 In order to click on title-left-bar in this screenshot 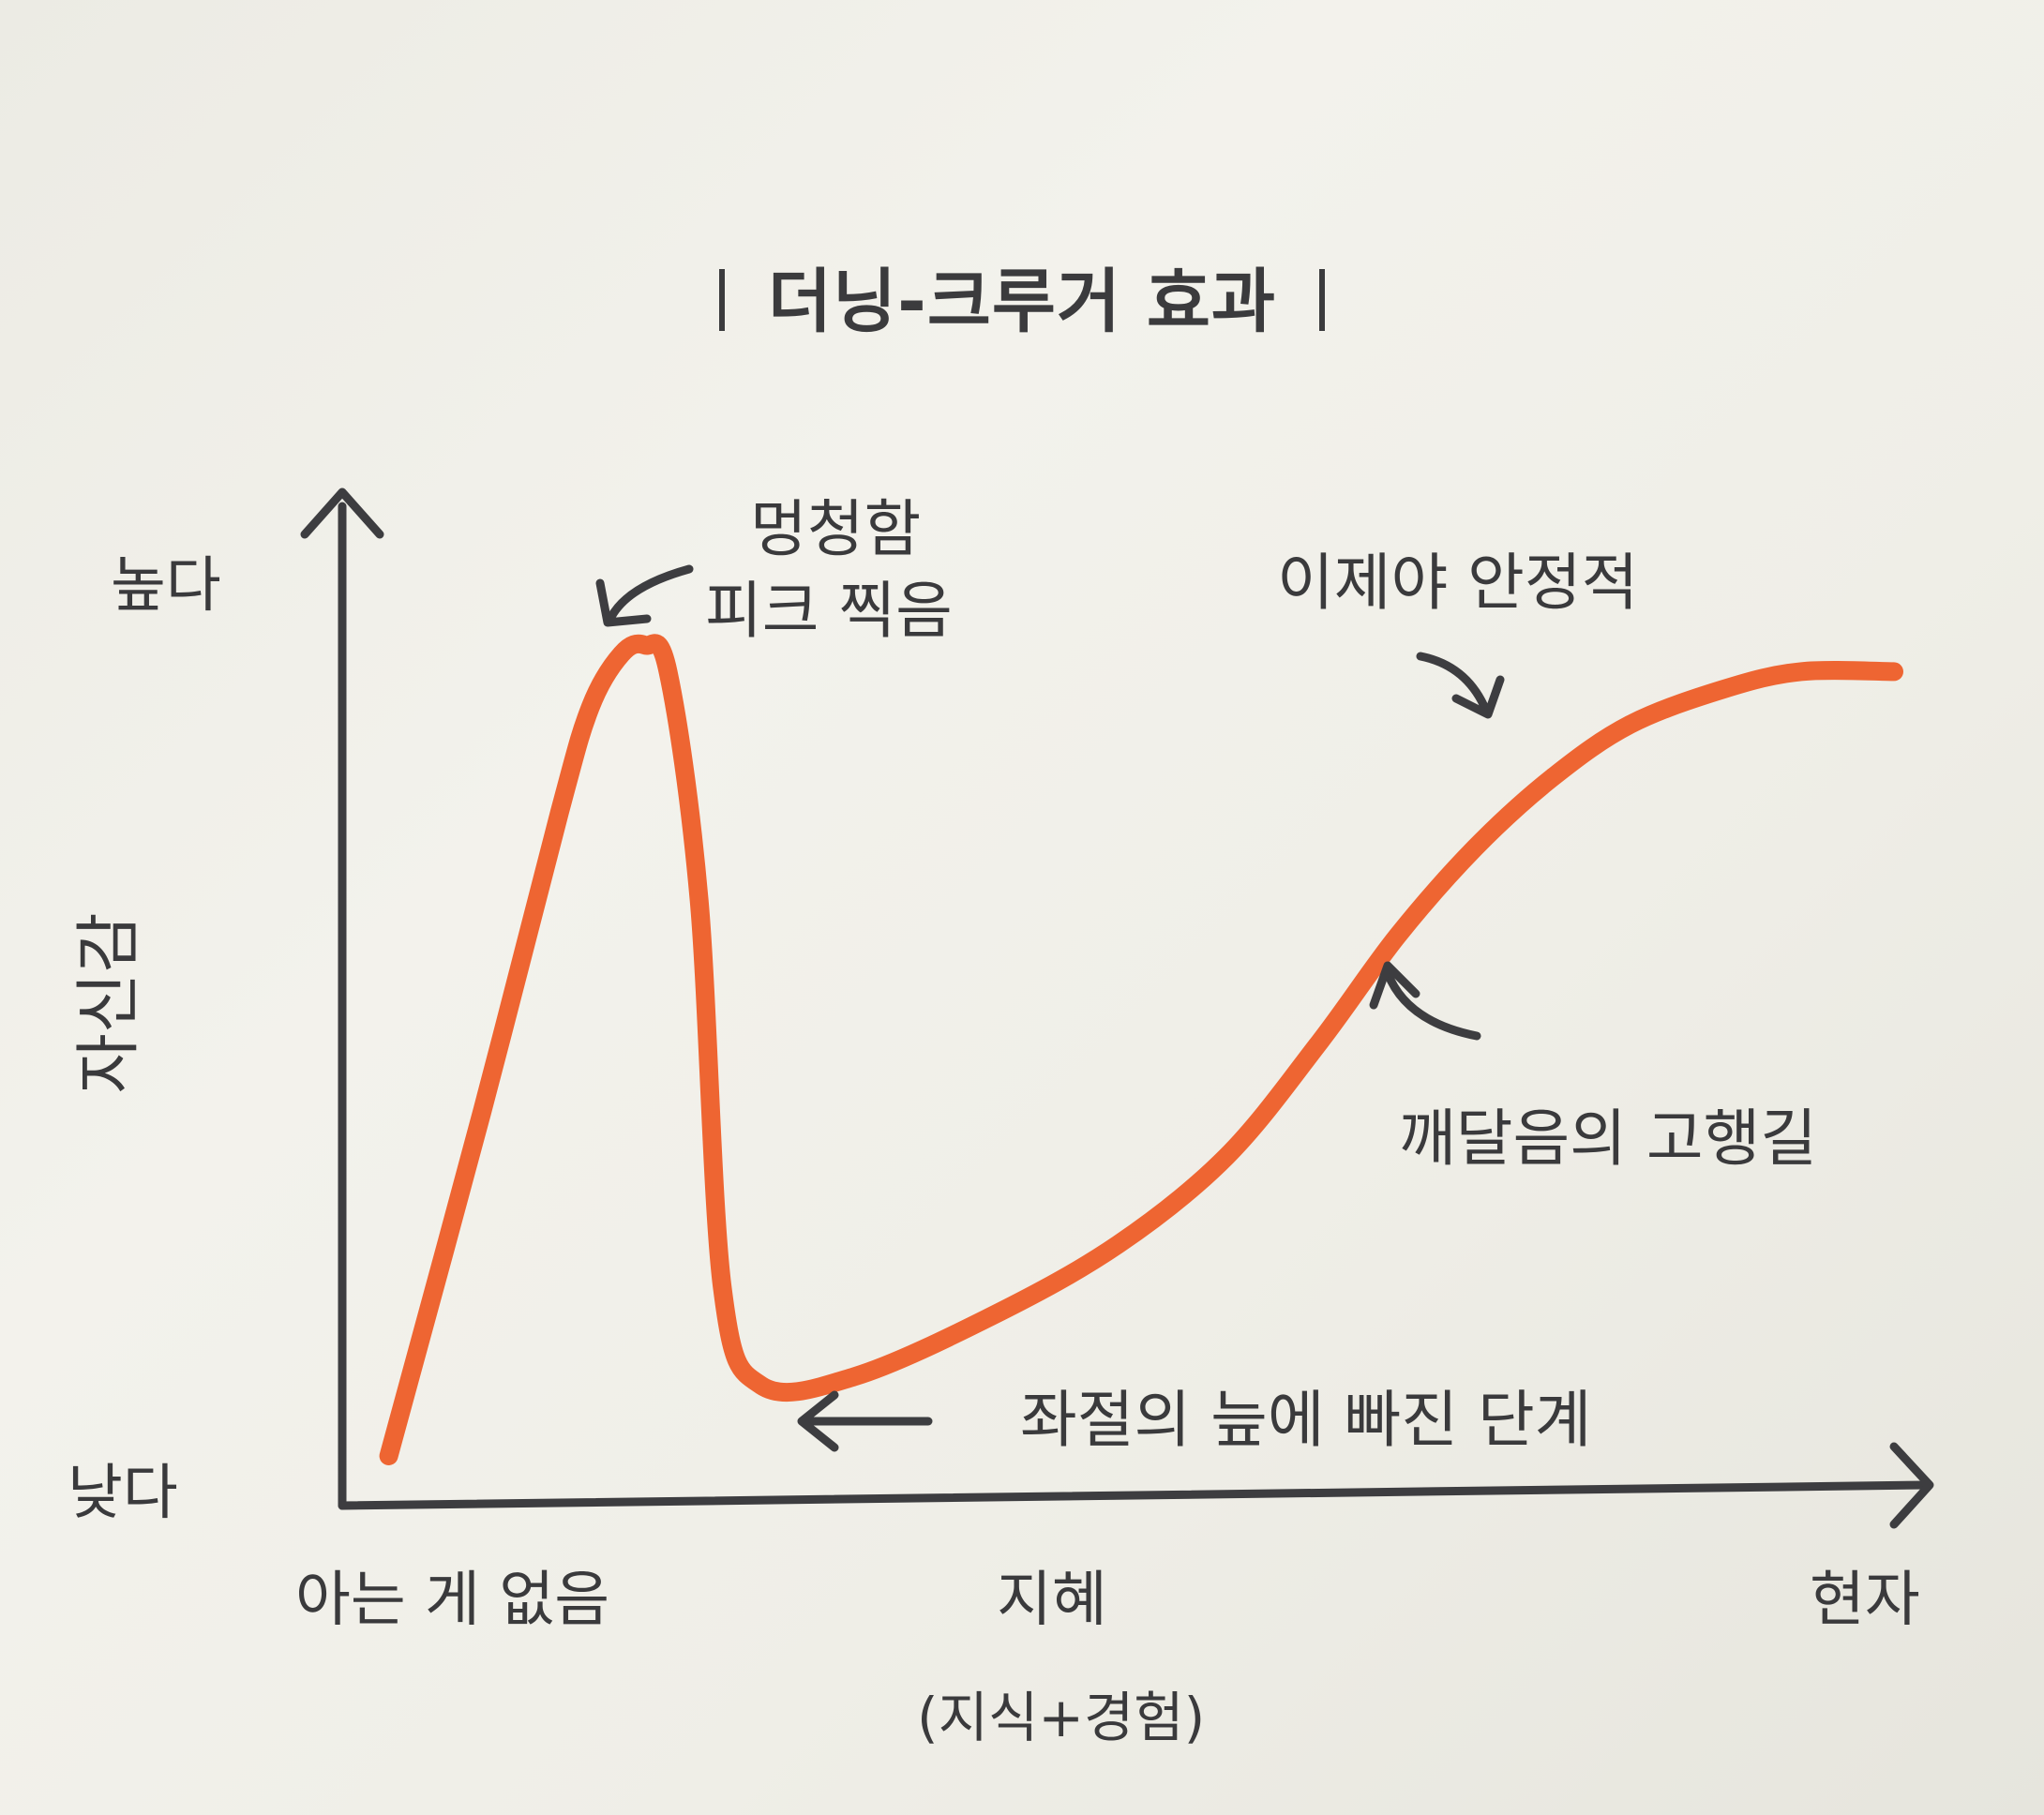, I will do `click(721, 300)`.